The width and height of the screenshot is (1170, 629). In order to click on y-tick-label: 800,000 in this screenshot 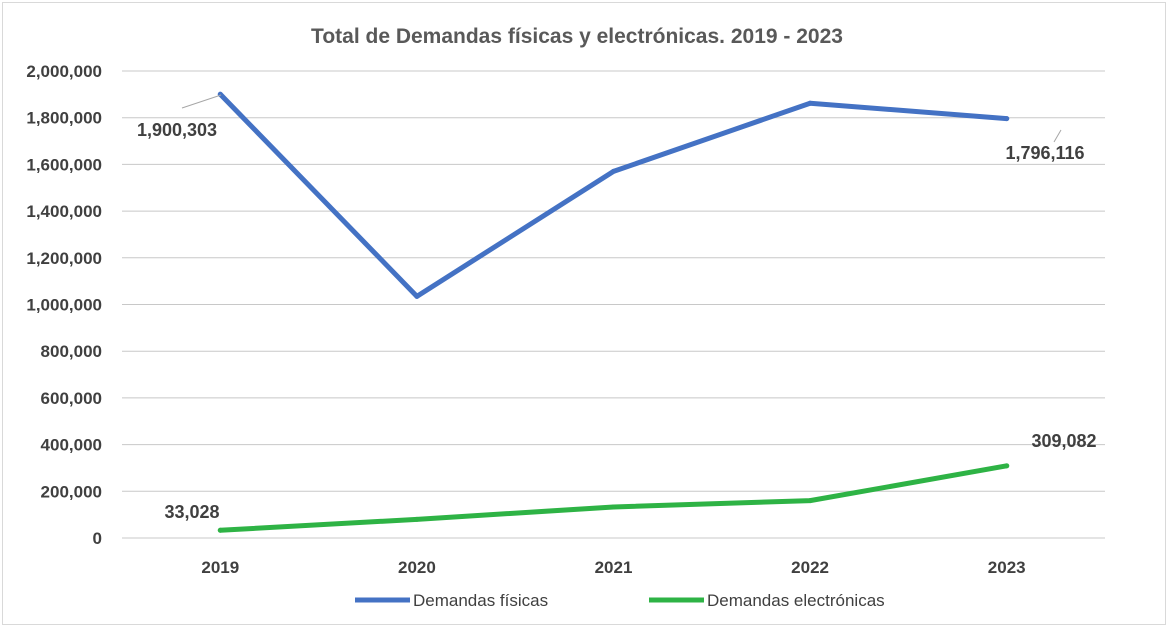, I will do `click(71, 351)`.